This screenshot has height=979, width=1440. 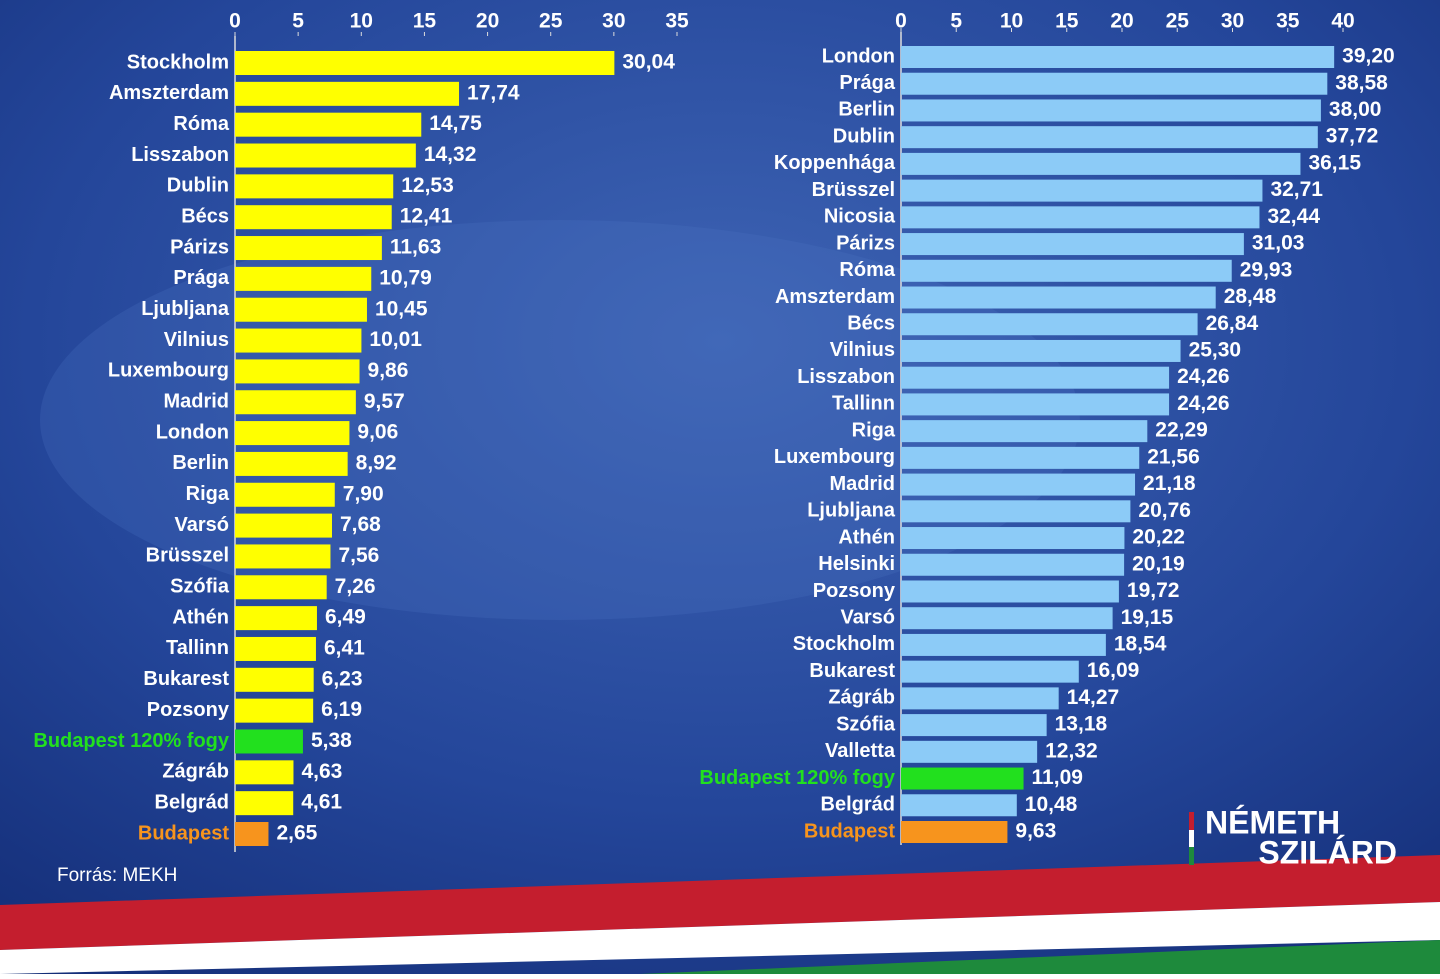 I want to click on value-label: 14,27, so click(x=1093, y=697).